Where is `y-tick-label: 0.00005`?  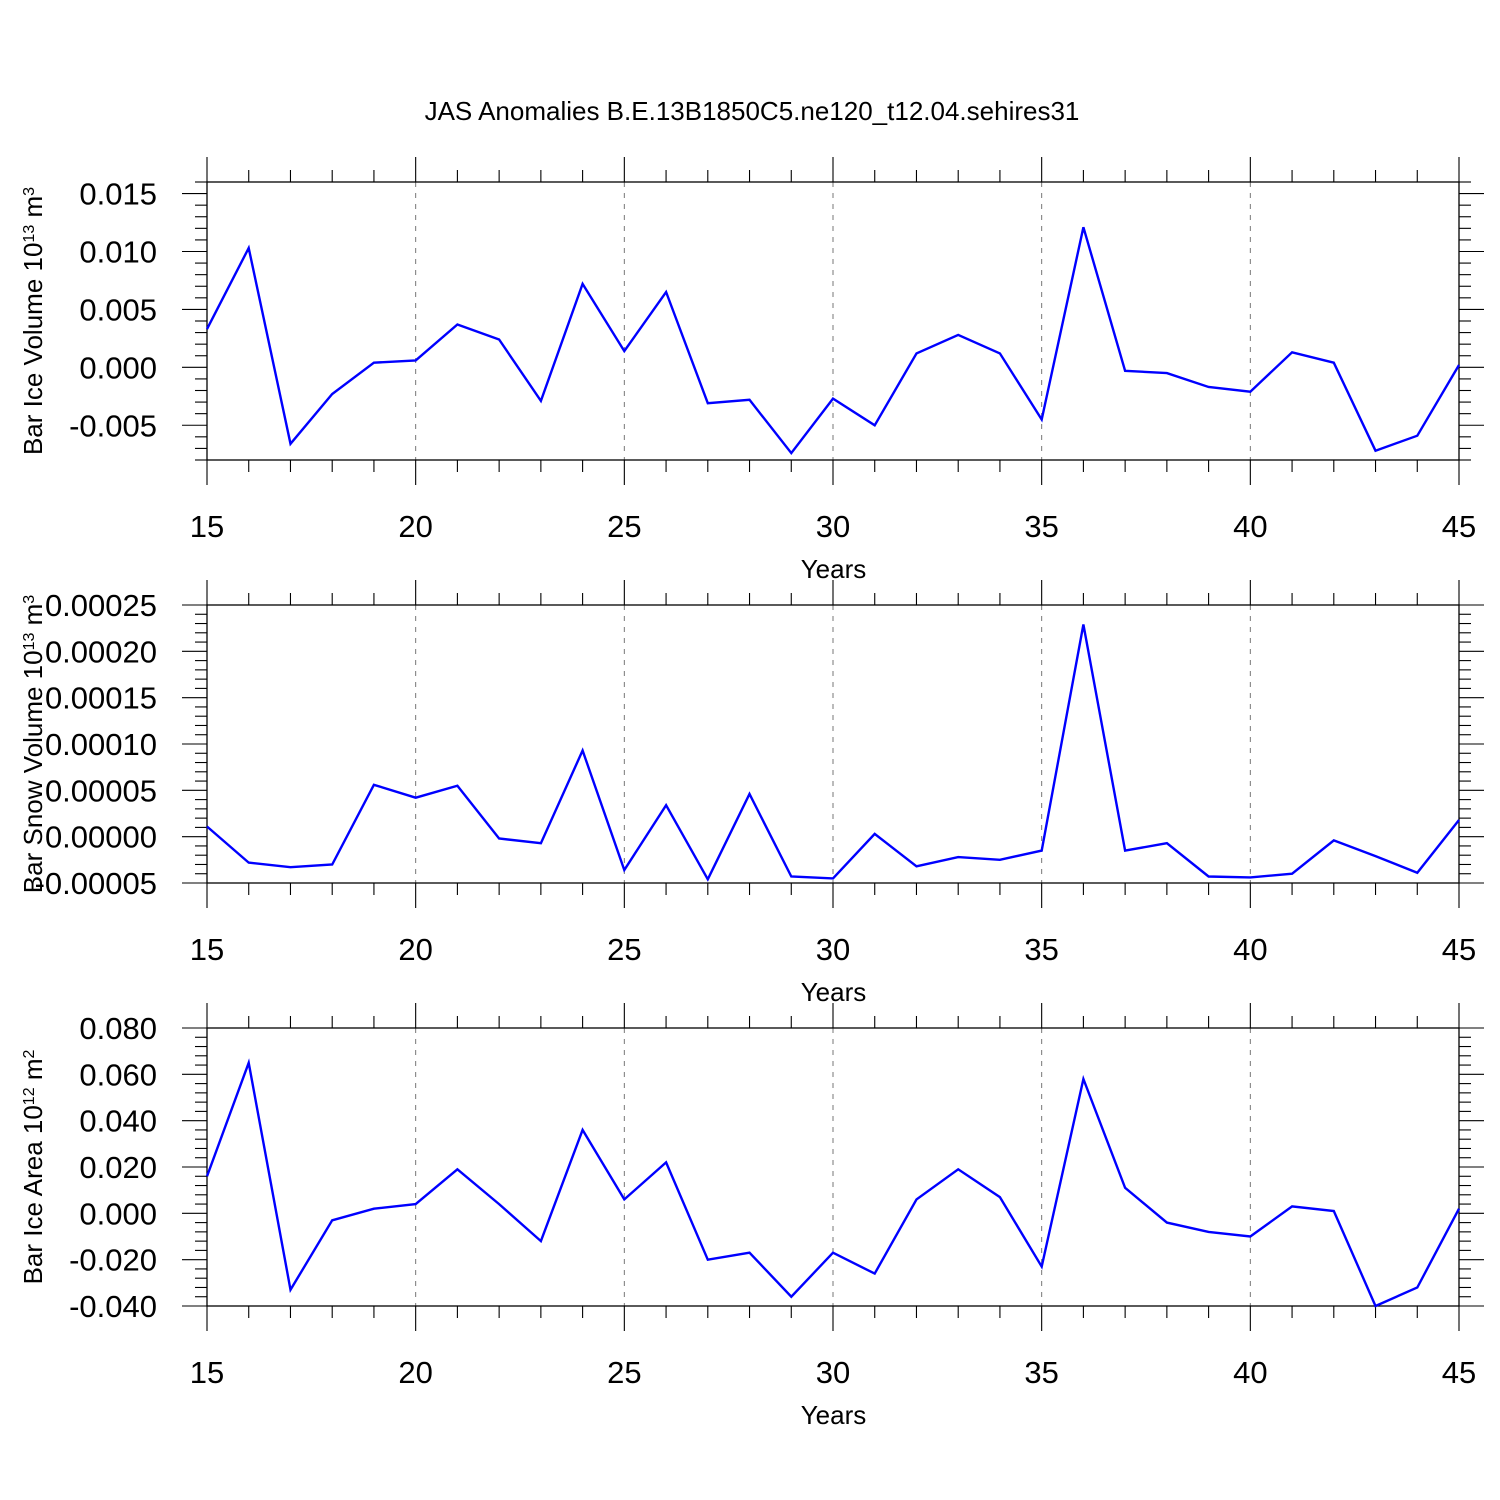 y-tick-label: 0.00005 is located at coordinates (101, 790).